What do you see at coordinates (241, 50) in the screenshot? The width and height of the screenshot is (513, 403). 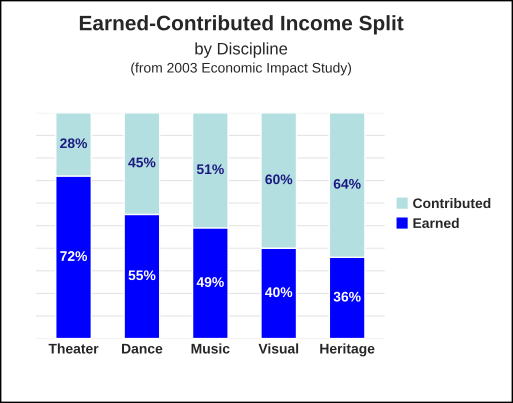 I see `chart-subtitle: by Discipline` at bounding box center [241, 50].